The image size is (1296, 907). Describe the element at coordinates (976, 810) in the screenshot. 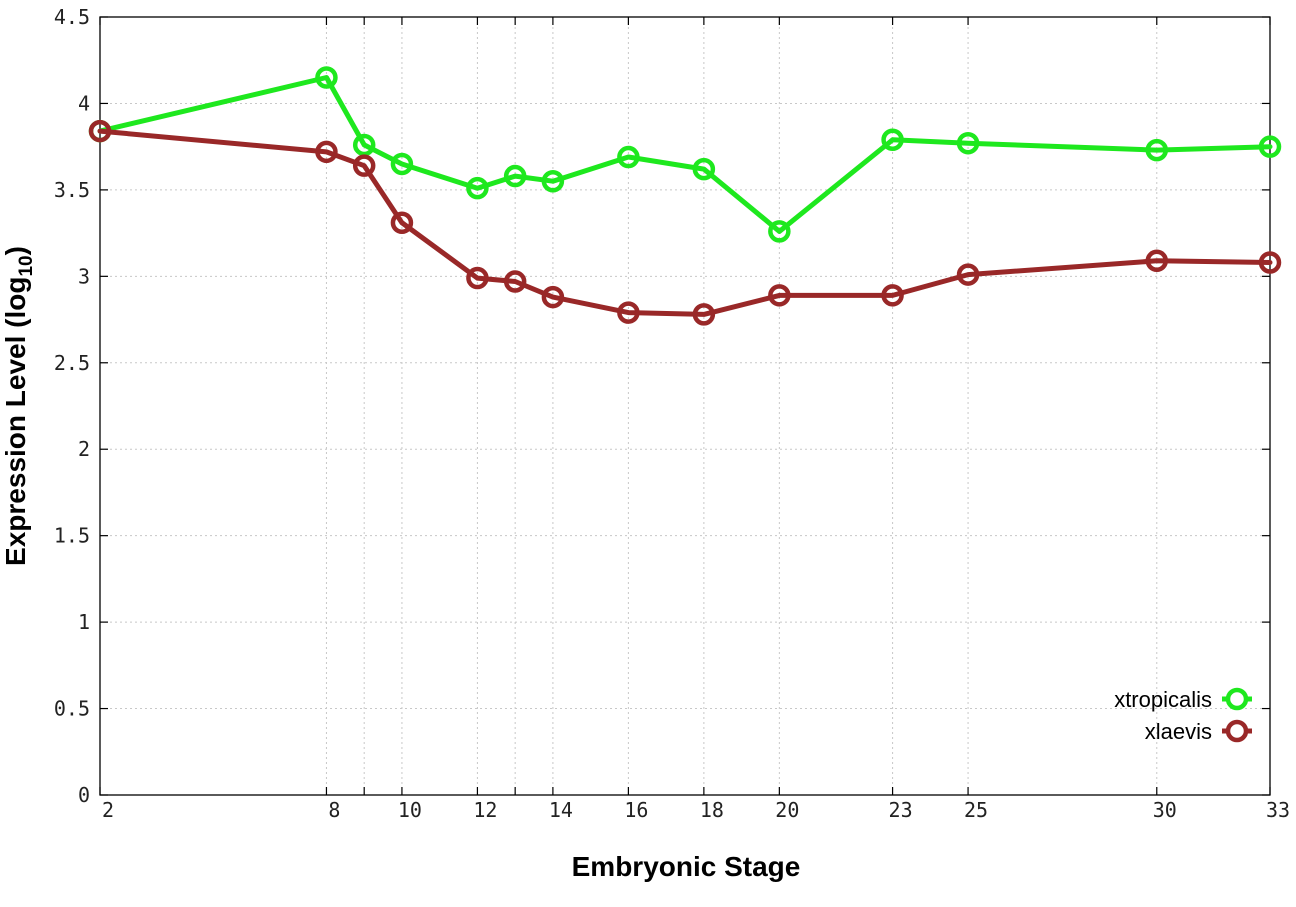

I see `x-tick-label: 25` at that location.